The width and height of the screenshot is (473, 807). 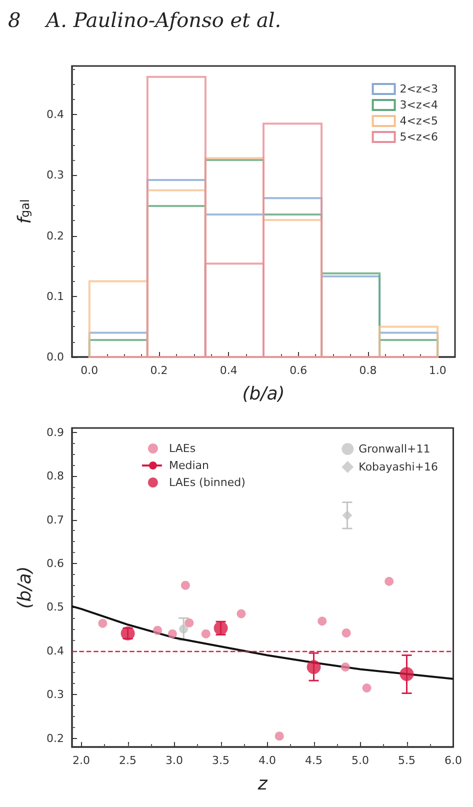 I want to click on legend-label: 3<z<4, so click(x=419, y=105).